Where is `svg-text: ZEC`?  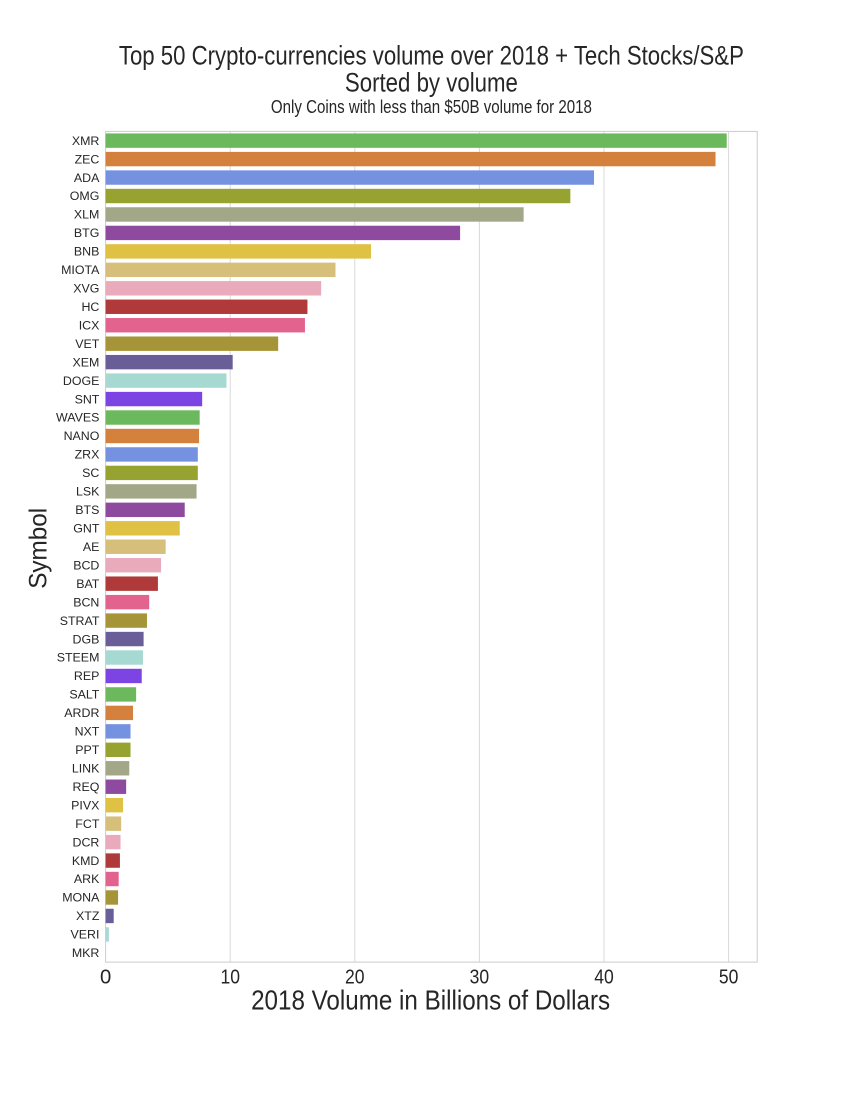
svg-text: ZEC is located at coordinates (87, 159).